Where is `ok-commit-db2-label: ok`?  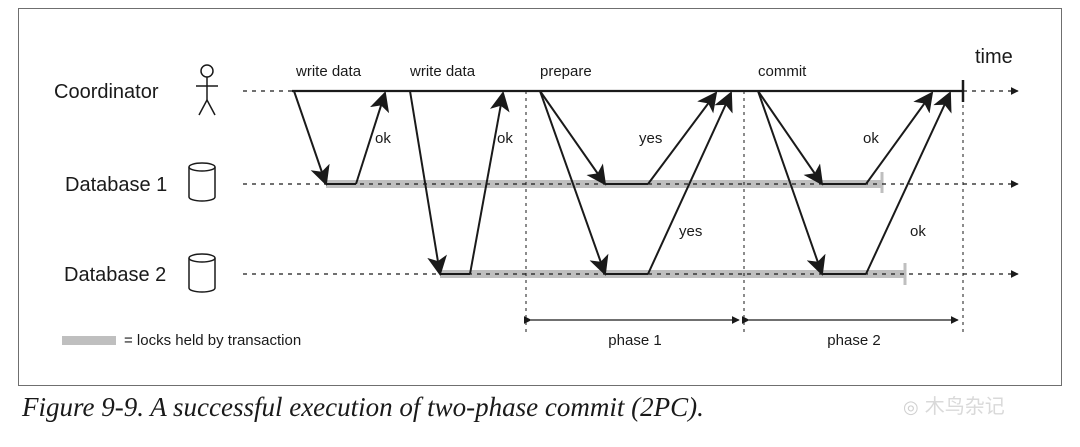 ok-commit-db2-label: ok is located at coordinates (918, 231).